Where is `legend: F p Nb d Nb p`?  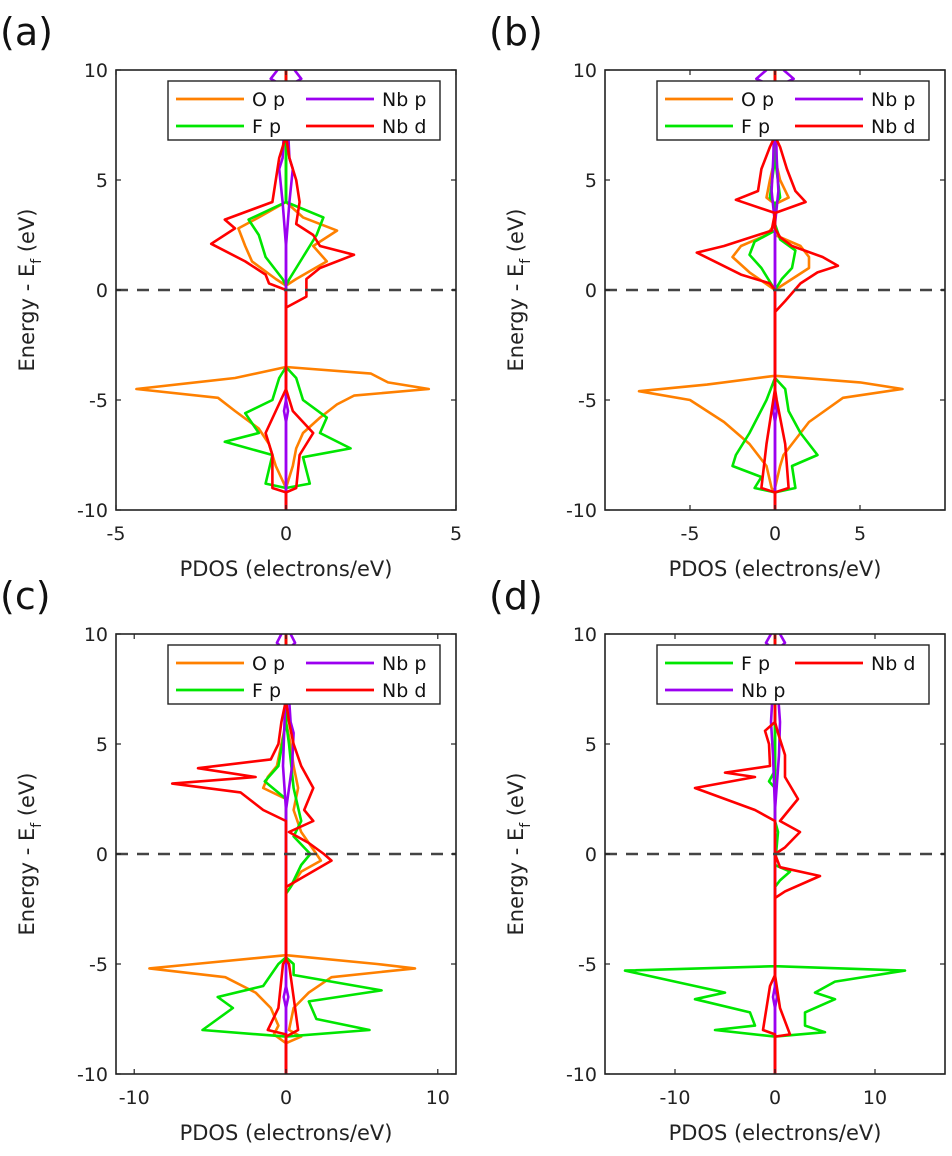
legend: F p Nb d Nb p is located at coordinates (793, 674).